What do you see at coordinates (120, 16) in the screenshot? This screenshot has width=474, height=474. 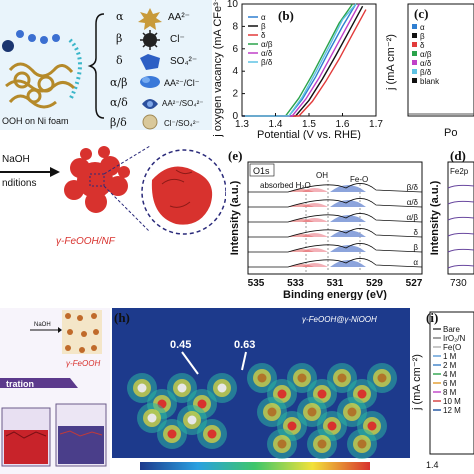 I see `row-symbol-1: α` at bounding box center [120, 16].